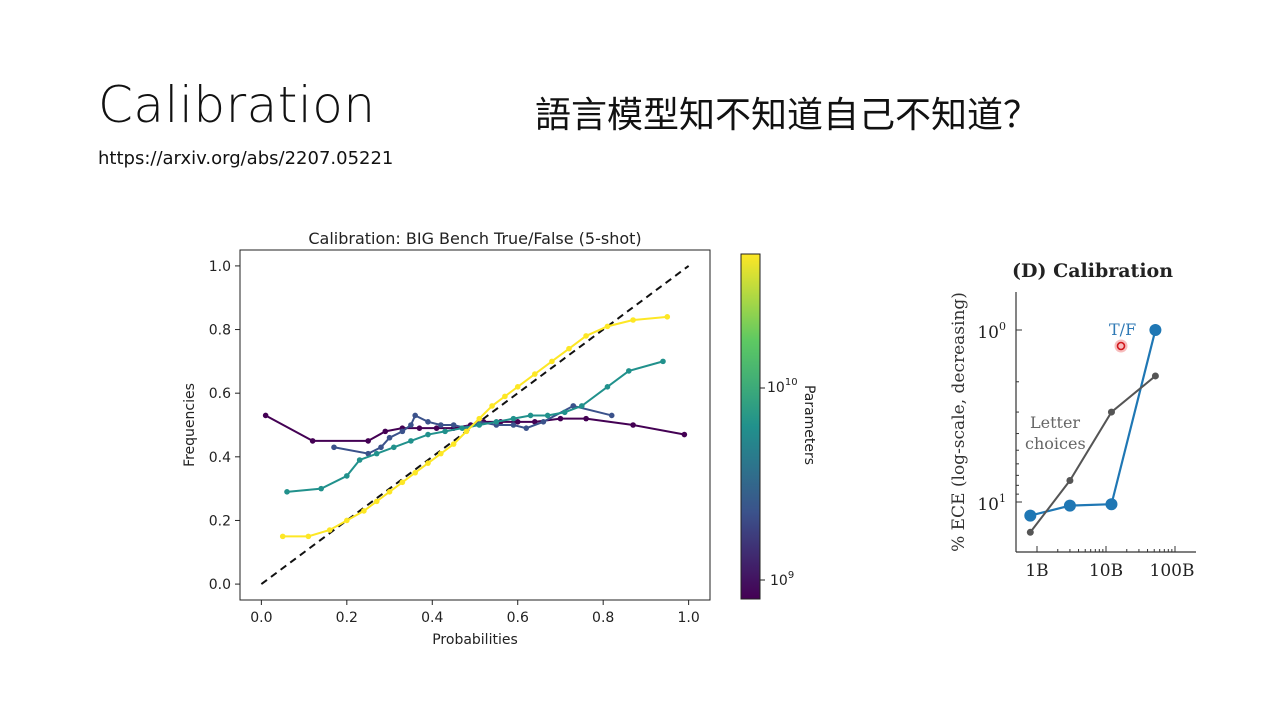 This screenshot has height=720, width=1280. I want to click on paper-url: https://arxiv.org/abs/2207.05221, so click(246, 158).